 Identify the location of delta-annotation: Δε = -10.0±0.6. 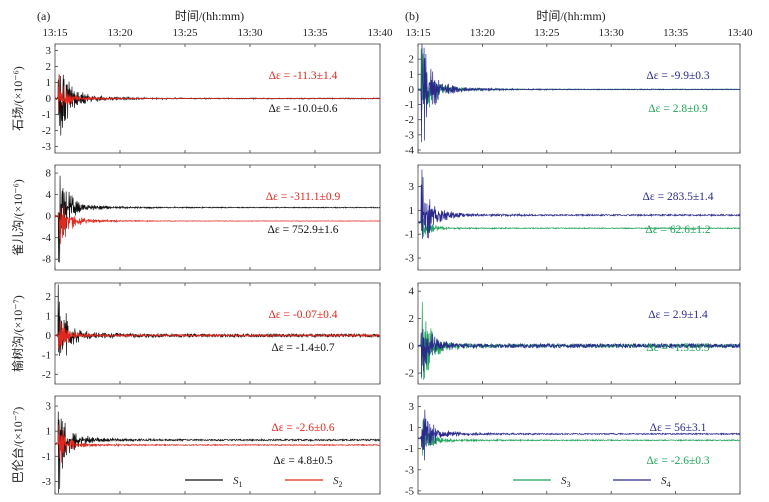
(302, 109).